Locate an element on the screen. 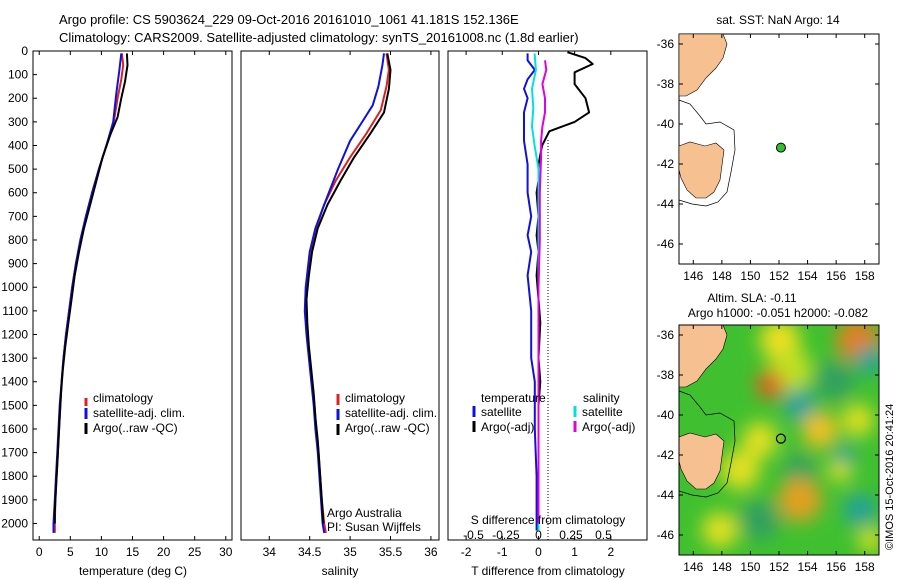 This screenshot has width=900, height=580. y-tick-label: 1900 is located at coordinates (14, 500).